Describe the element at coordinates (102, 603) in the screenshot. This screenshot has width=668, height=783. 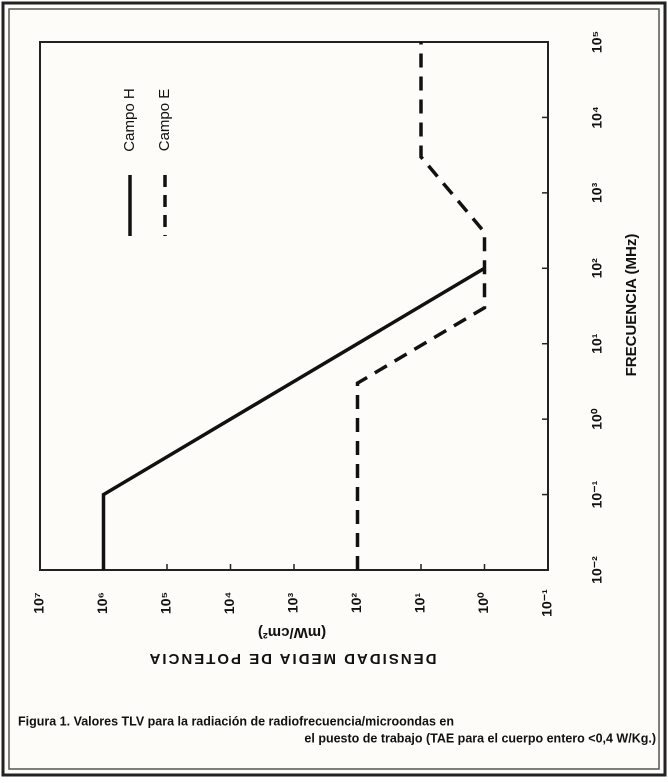
I see `y-tick-label: 10⁶` at that location.